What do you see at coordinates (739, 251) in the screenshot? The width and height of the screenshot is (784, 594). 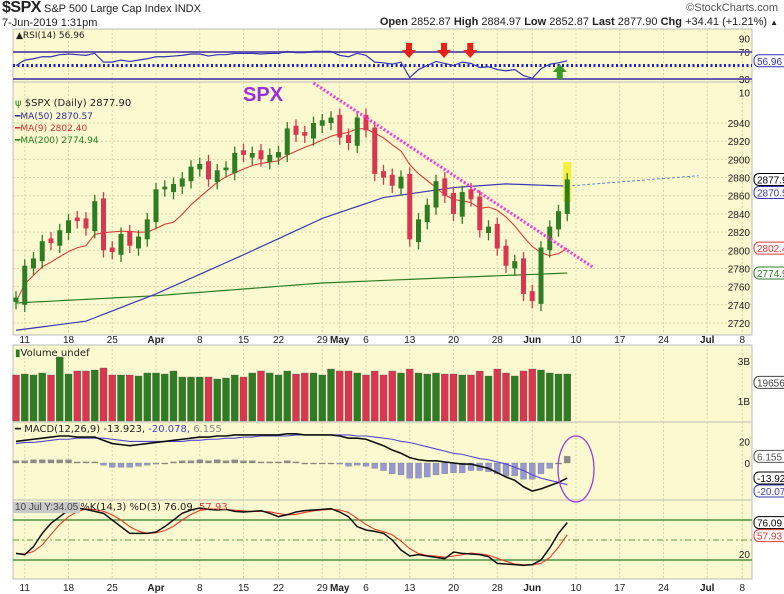 I see `price-tick-label: 2800` at bounding box center [739, 251].